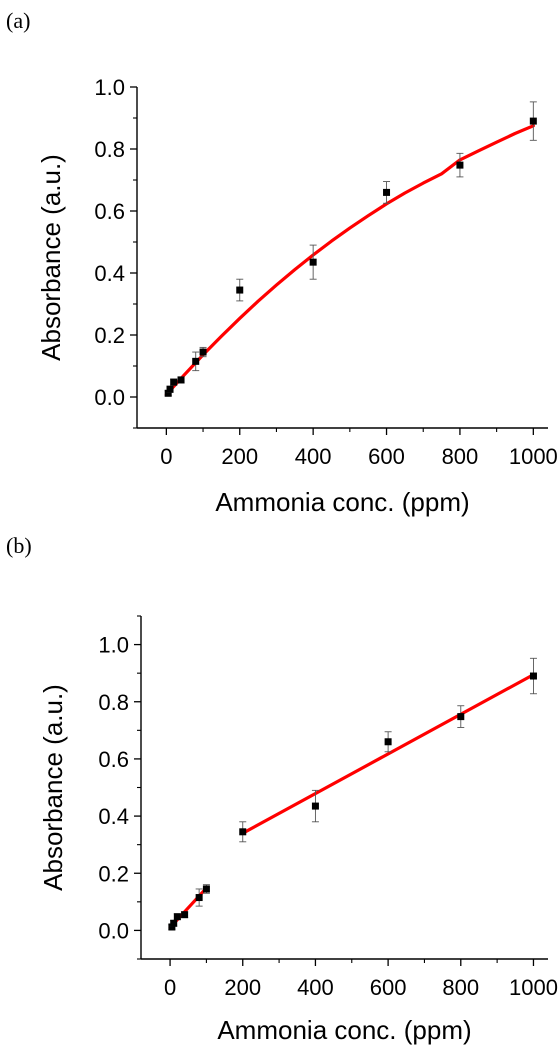 The width and height of the screenshot is (560, 1049). Describe the element at coordinates (388, 754) in the screenshot. I see `fit-curve` at that location.